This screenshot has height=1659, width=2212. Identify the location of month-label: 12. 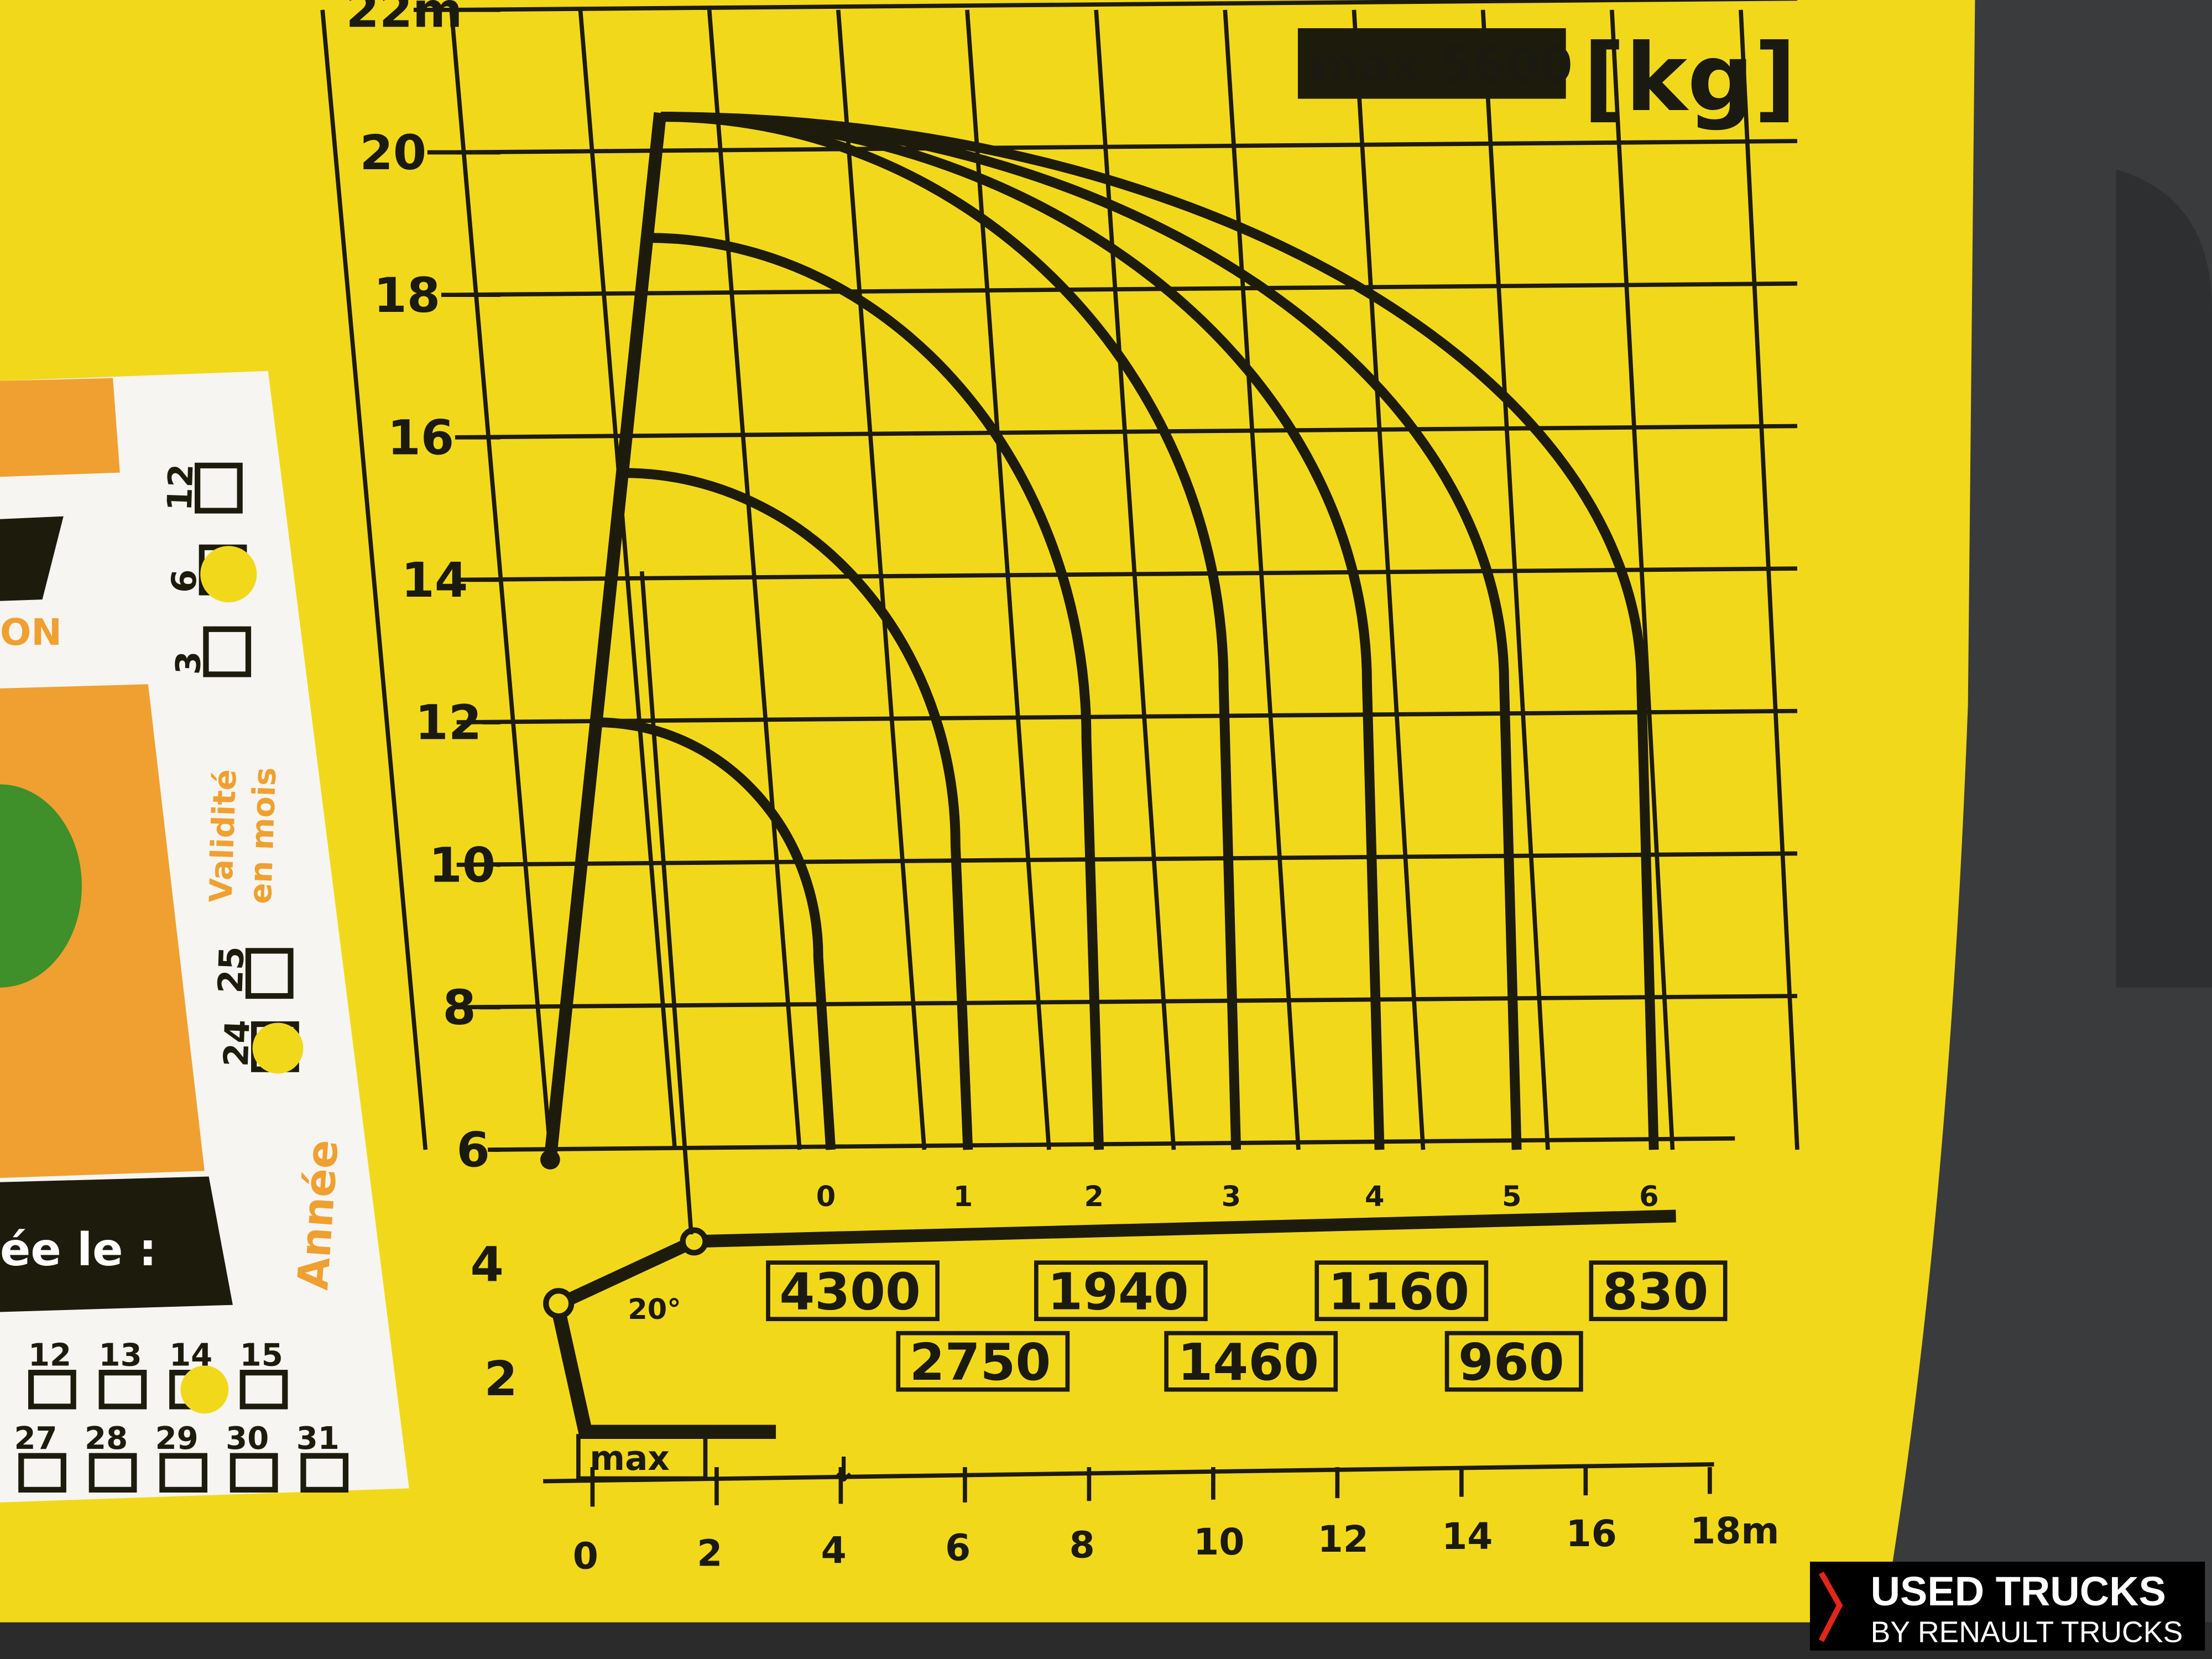
(181, 488).